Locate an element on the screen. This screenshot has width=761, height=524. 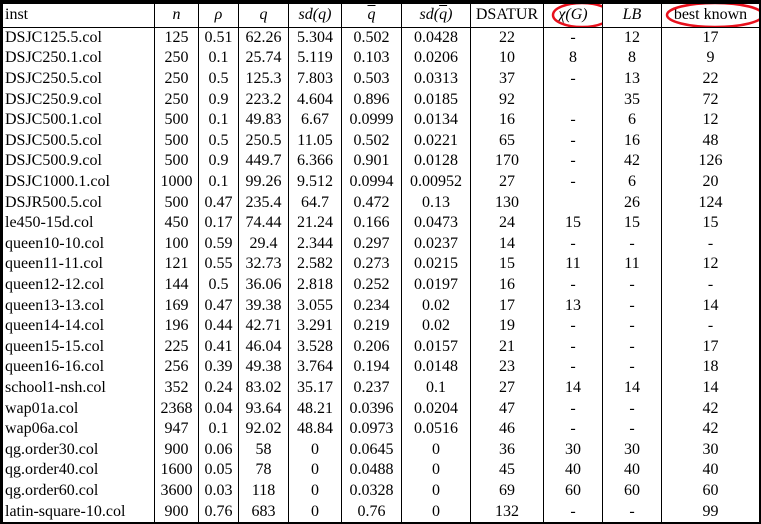
cell-rho: 0.39 is located at coordinates (218, 367).